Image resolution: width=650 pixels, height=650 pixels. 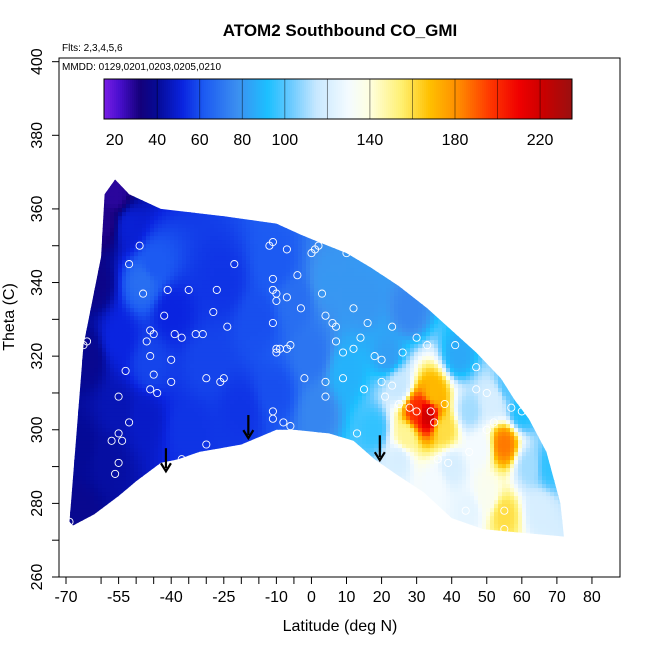 I want to click on flights-note: Flts: 2,3,4,5,6, so click(x=92, y=48).